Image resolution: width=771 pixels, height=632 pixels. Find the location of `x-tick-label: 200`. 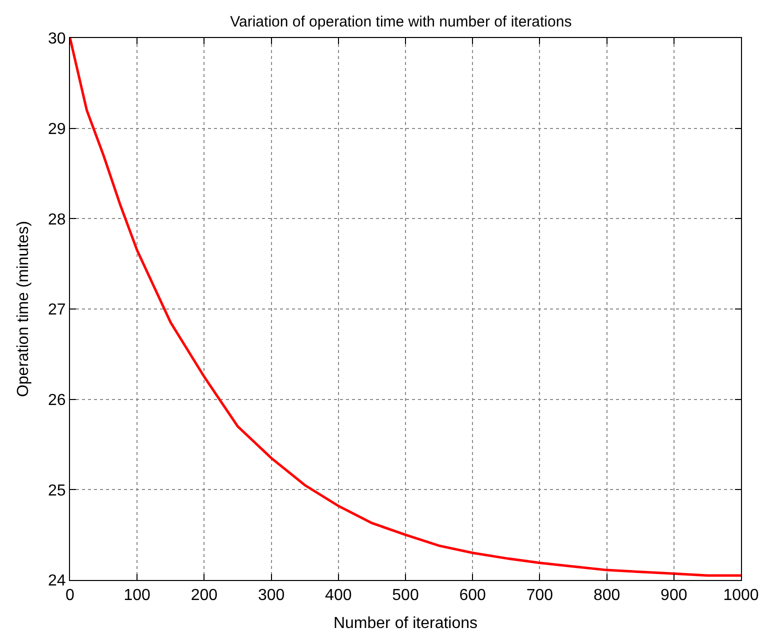

x-tick-label: 200 is located at coordinates (204, 595).